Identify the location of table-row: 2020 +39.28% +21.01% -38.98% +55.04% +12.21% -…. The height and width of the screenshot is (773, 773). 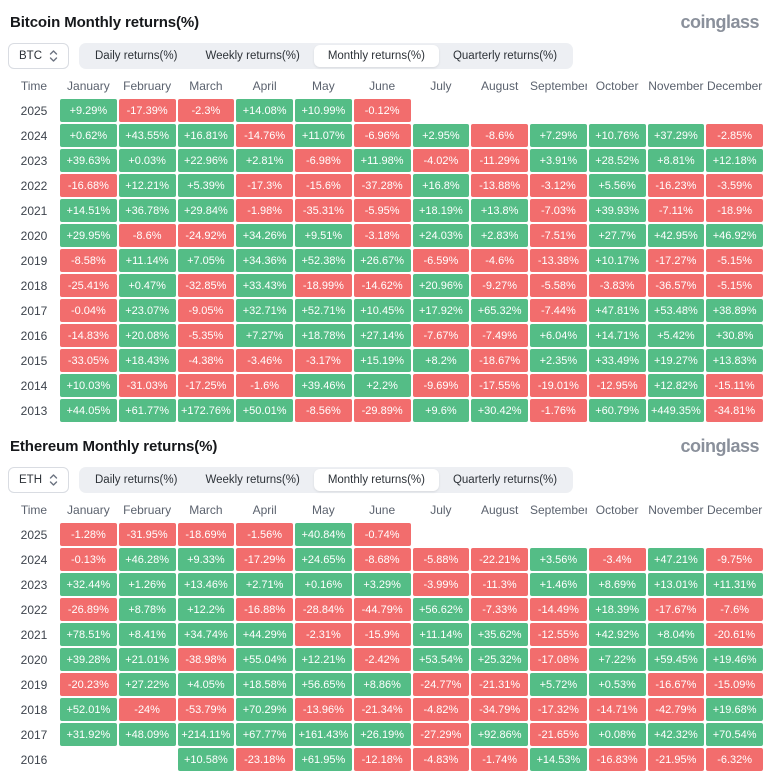
(386, 659).